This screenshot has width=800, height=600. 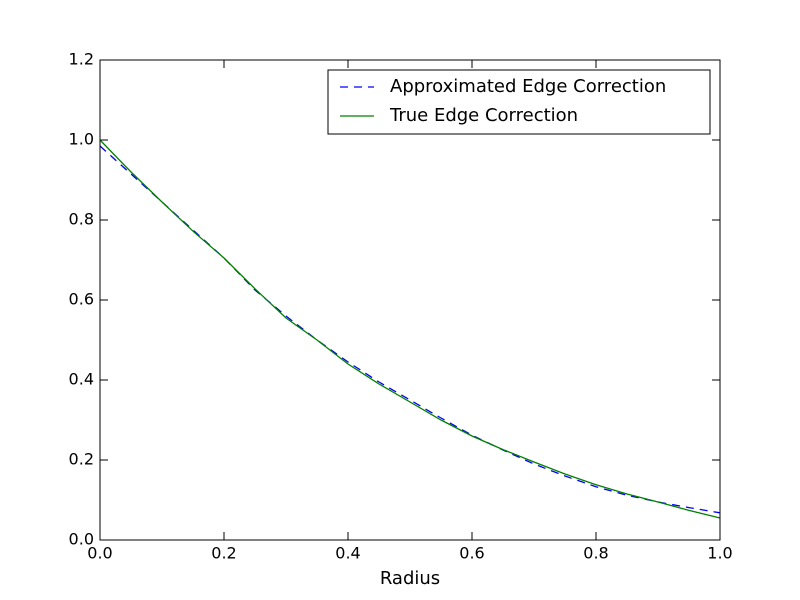 What do you see at coordinates (471, 553) in the screenshot?
I see `x-tick-label: 0.6` at bounding box center [471, 553].